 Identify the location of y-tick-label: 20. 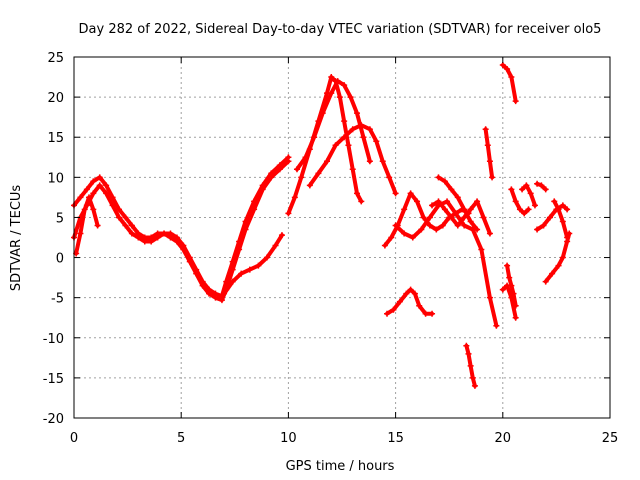
(55, 98).